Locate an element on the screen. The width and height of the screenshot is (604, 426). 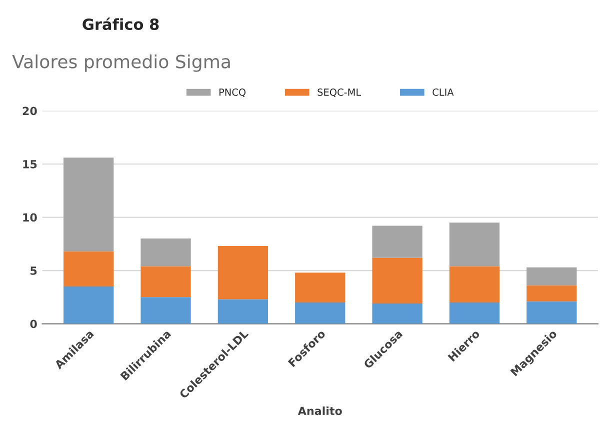
y-tick-label: 20 is located at coordinates (29, 111).